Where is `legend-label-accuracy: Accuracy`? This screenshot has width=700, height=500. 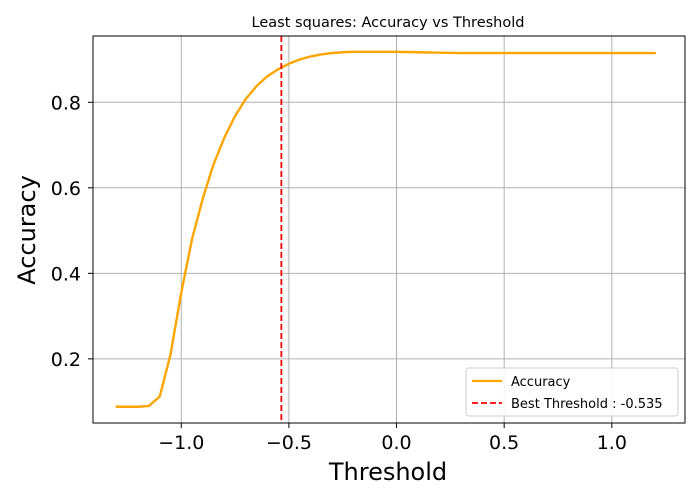 legend-label-accuracy: Accuracy is located at coordinates (541, 382).